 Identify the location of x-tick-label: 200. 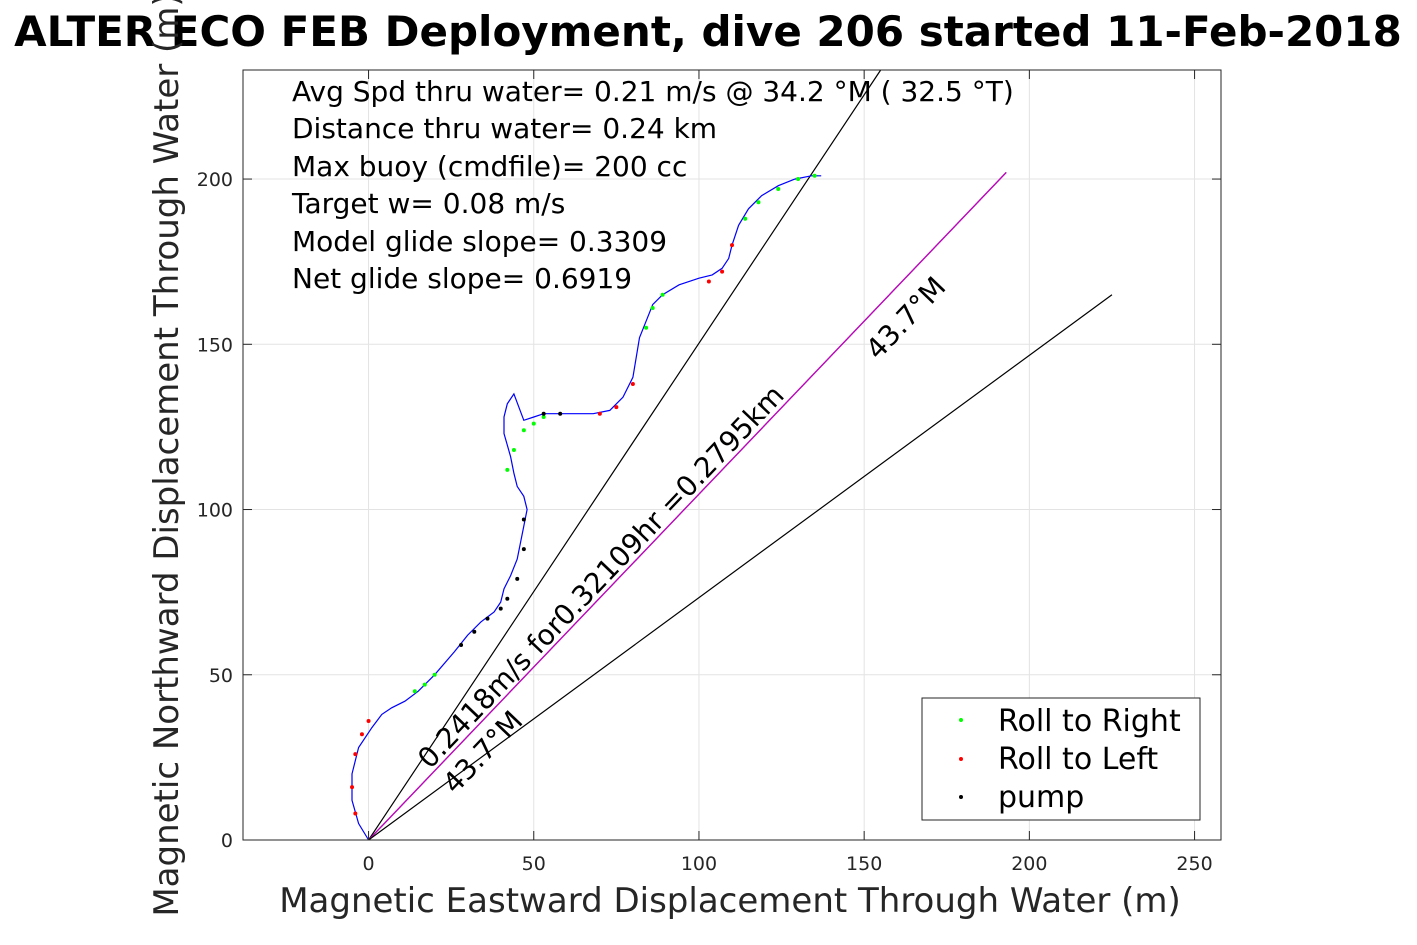
(1029, 864).